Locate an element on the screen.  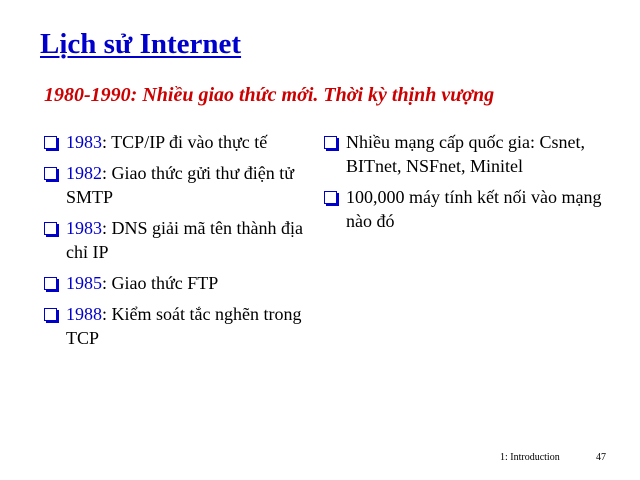
slide-title: Lịch sử Internet is located at coordinates (141, 44).